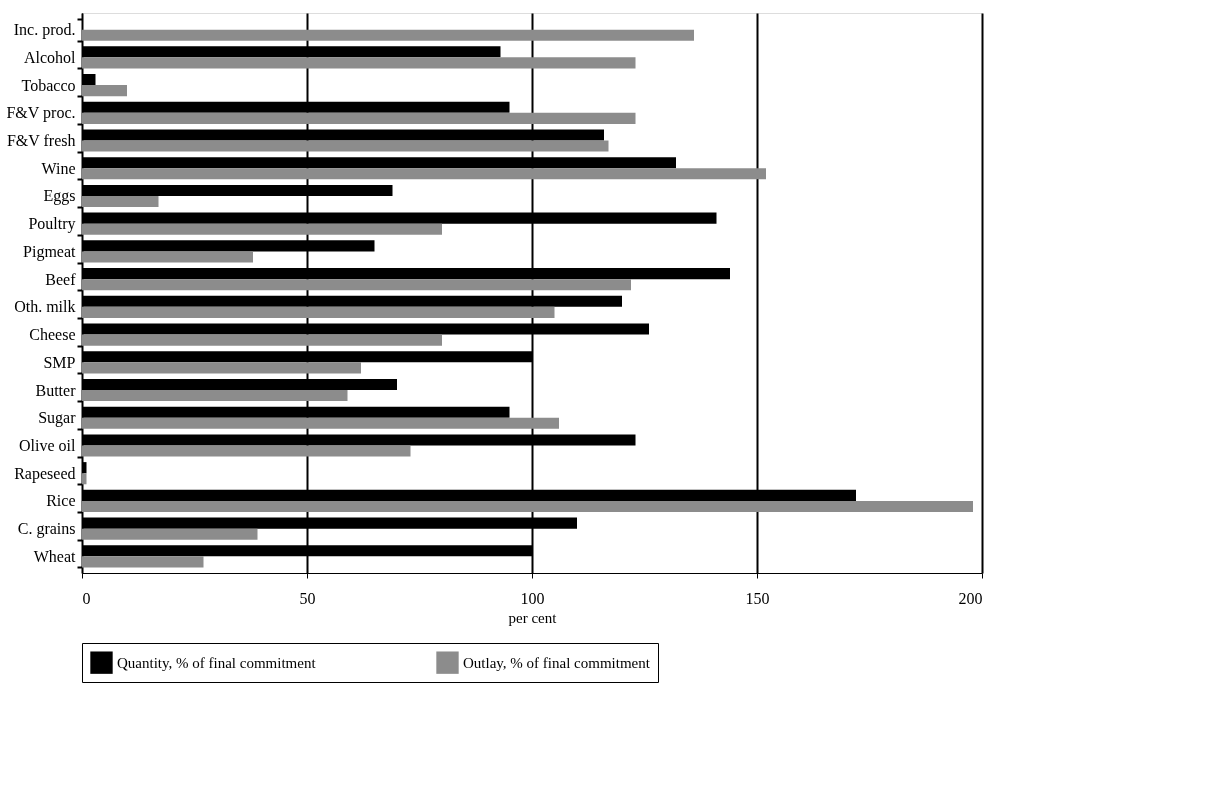  What do you see at coordinates (757, 598) in the screenshot?
I see `x-tick-label: 150` at bounding box center [757, 598].